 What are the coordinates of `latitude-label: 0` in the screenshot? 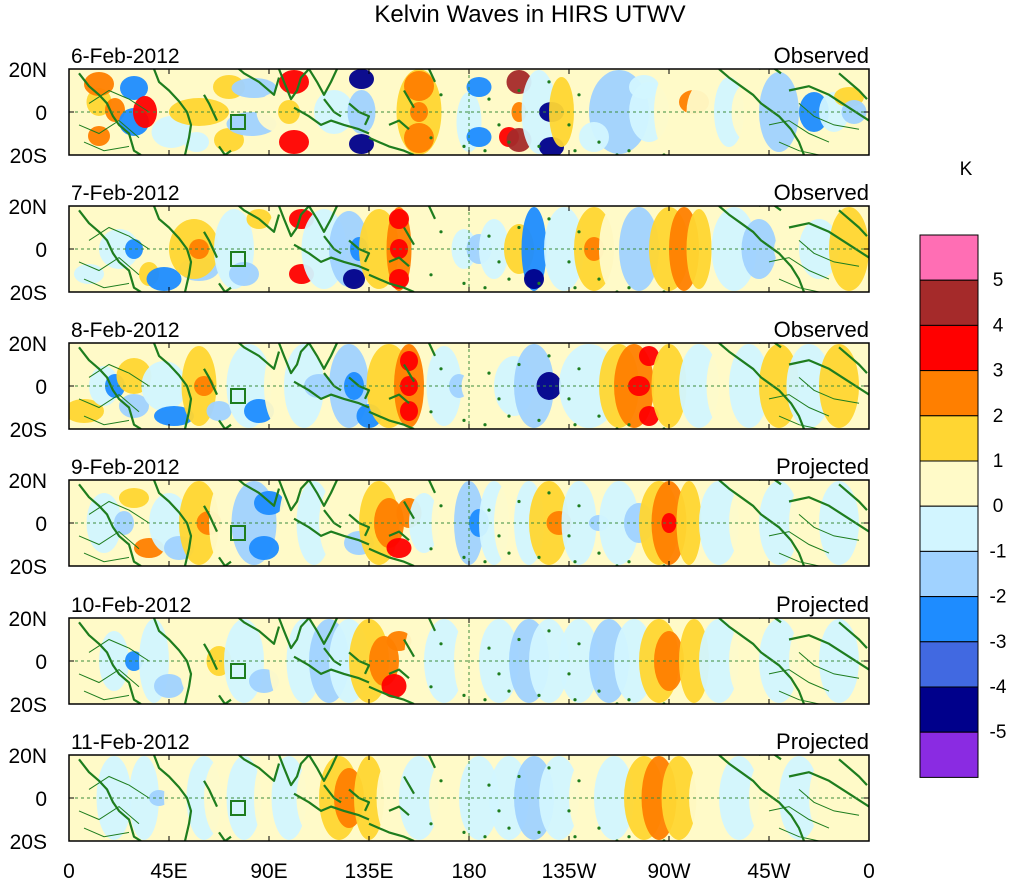 It's located at (41, 387).